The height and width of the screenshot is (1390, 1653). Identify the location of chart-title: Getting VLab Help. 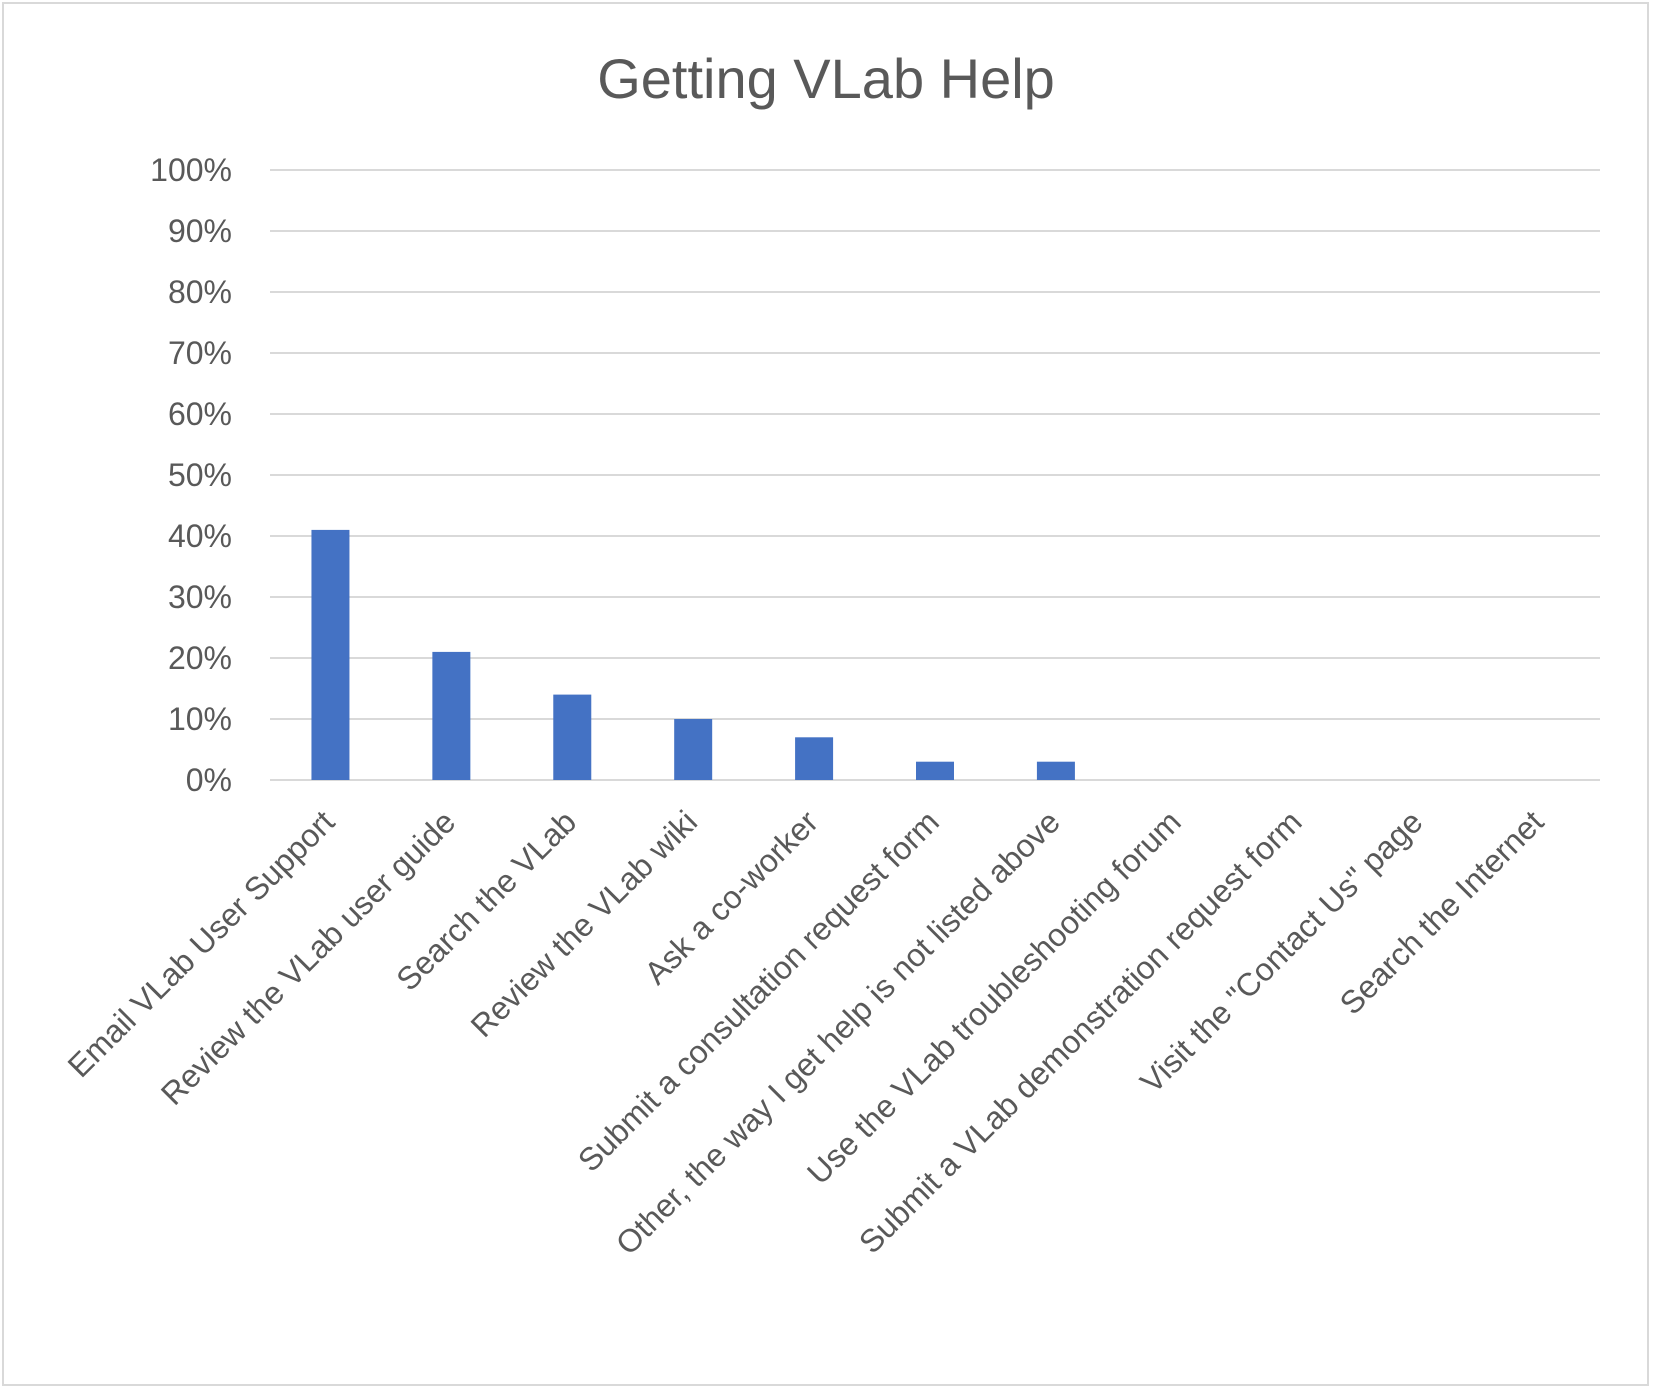
(826, 78).